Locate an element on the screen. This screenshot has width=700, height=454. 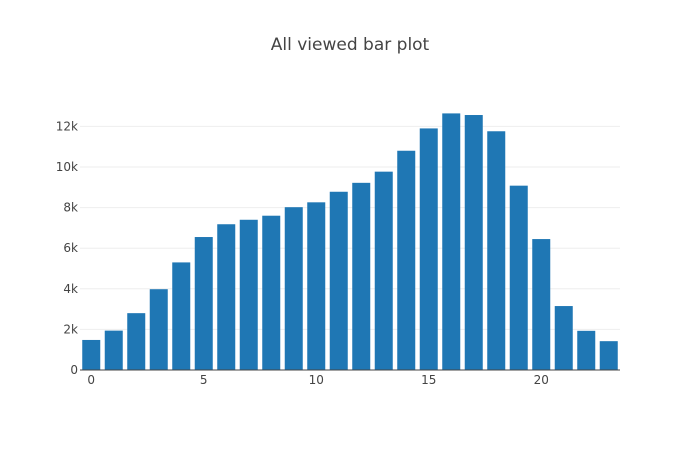
y-tick-label: 10k is located at coordinates (67, 167).